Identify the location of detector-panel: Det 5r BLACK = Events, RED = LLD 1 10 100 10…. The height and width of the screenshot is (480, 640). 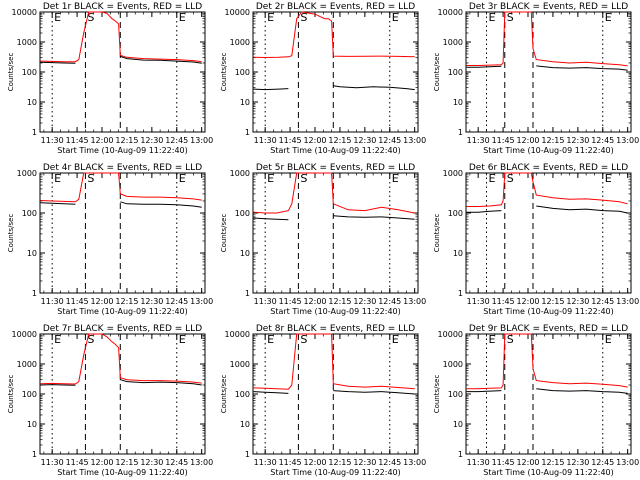
(323, 239).